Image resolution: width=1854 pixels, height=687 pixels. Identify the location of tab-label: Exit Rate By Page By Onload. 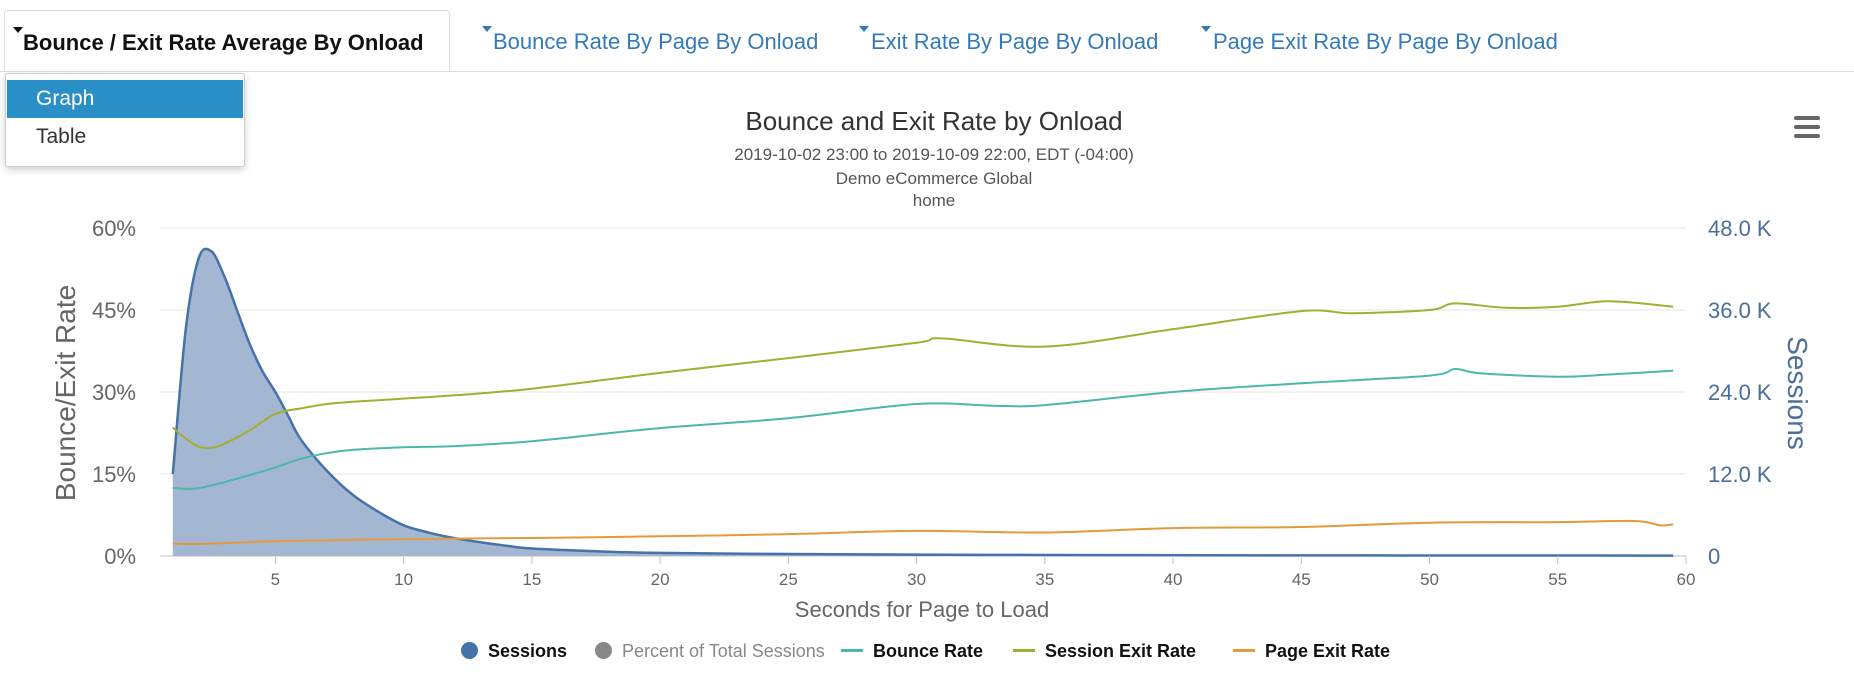
(1015, 41).